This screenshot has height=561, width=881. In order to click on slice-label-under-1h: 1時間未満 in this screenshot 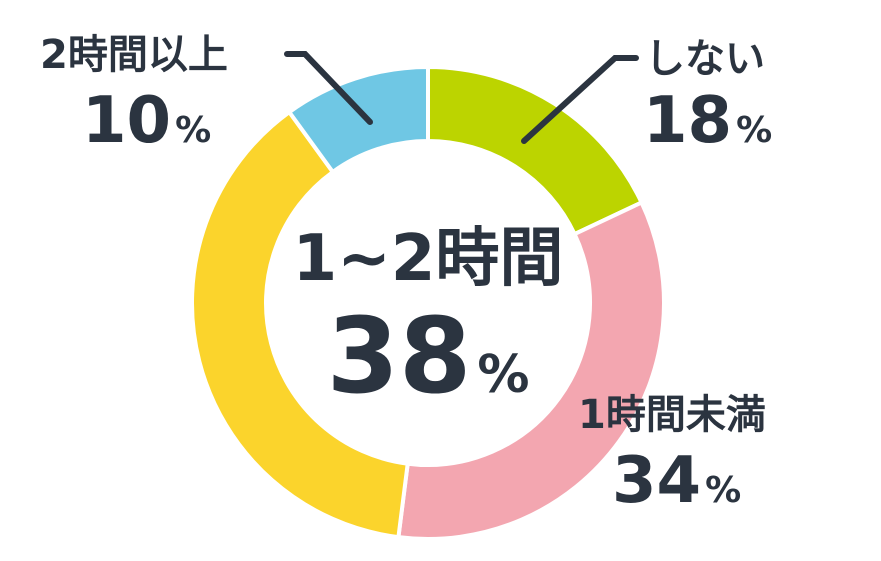, I will do `click(672, 415)`.